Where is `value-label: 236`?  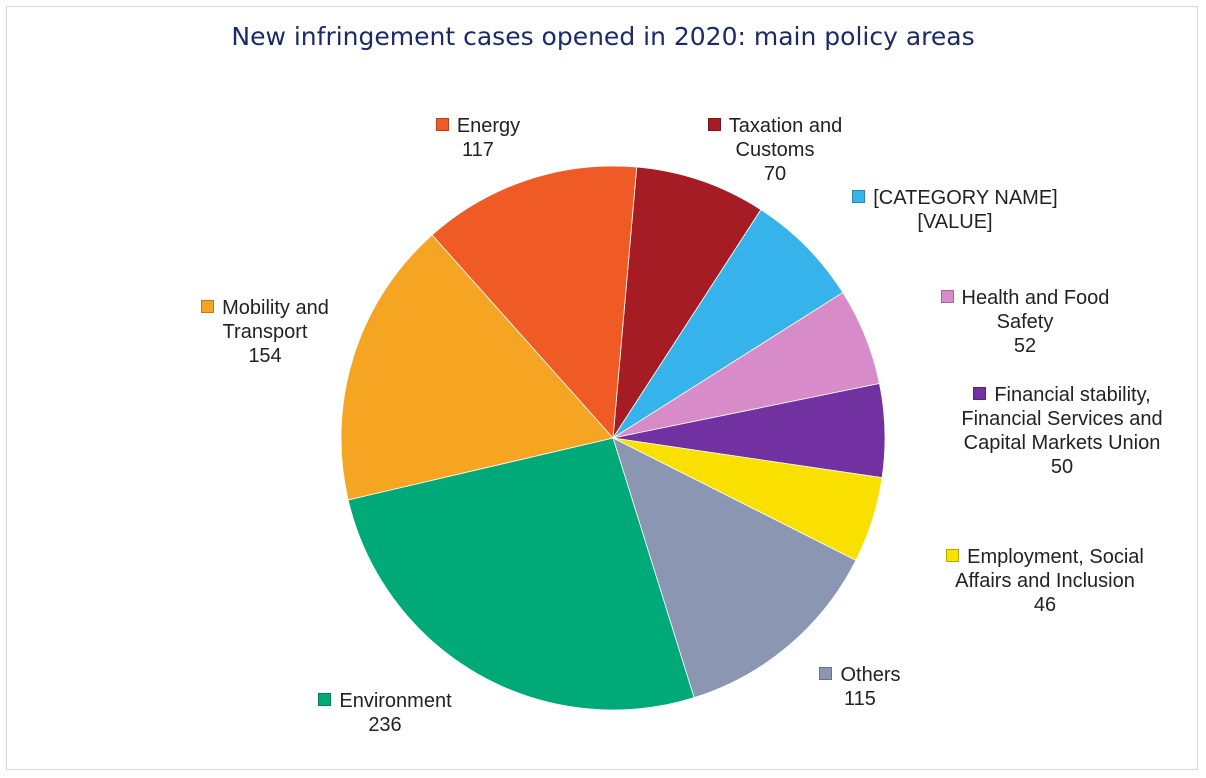 value-label: 236 is located at coordinates (385, 725).